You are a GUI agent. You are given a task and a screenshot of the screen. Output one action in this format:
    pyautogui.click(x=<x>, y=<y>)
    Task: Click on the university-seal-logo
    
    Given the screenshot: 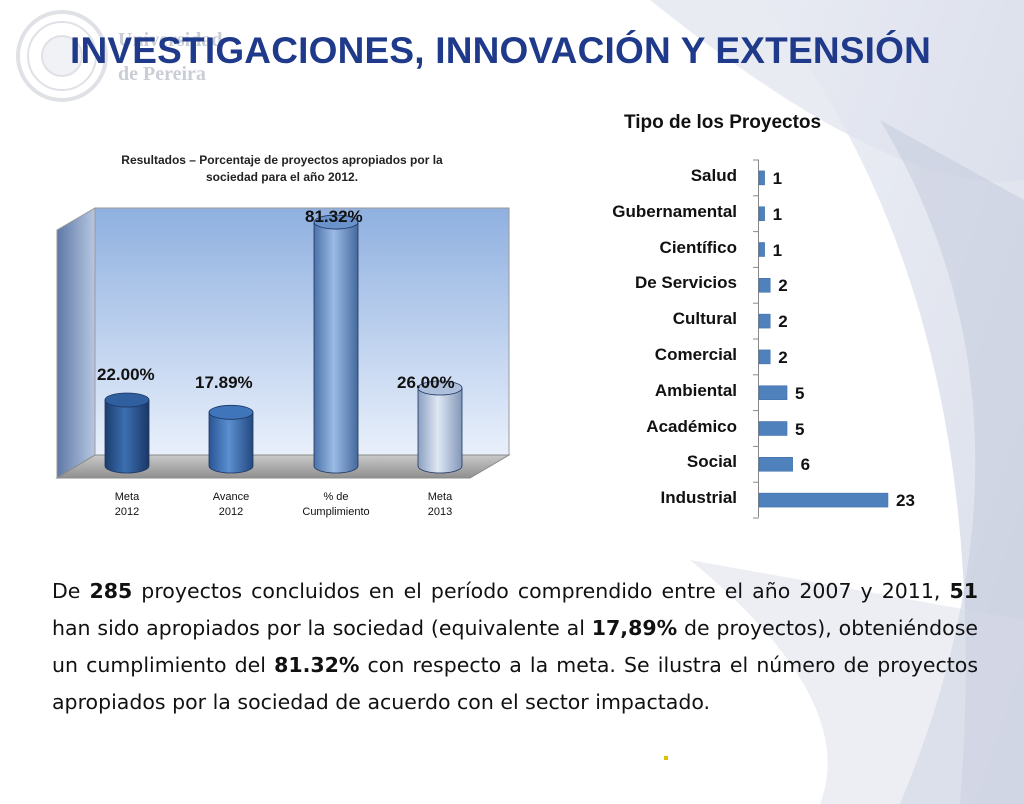 What is the action you would take?
    pyautogui.click(x=62, y=56)
    